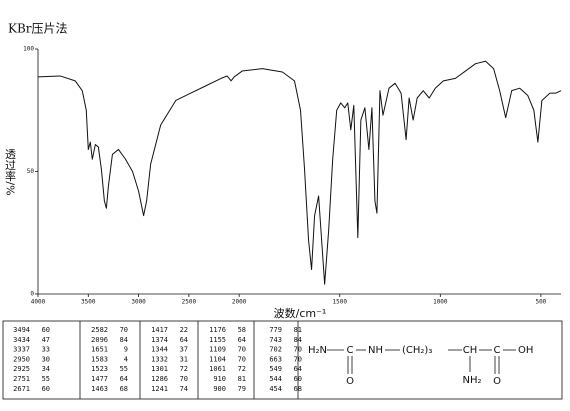 The height and width of the screenshot is (411, 570). I want to click on table-cell: 4, so click(126, 359).